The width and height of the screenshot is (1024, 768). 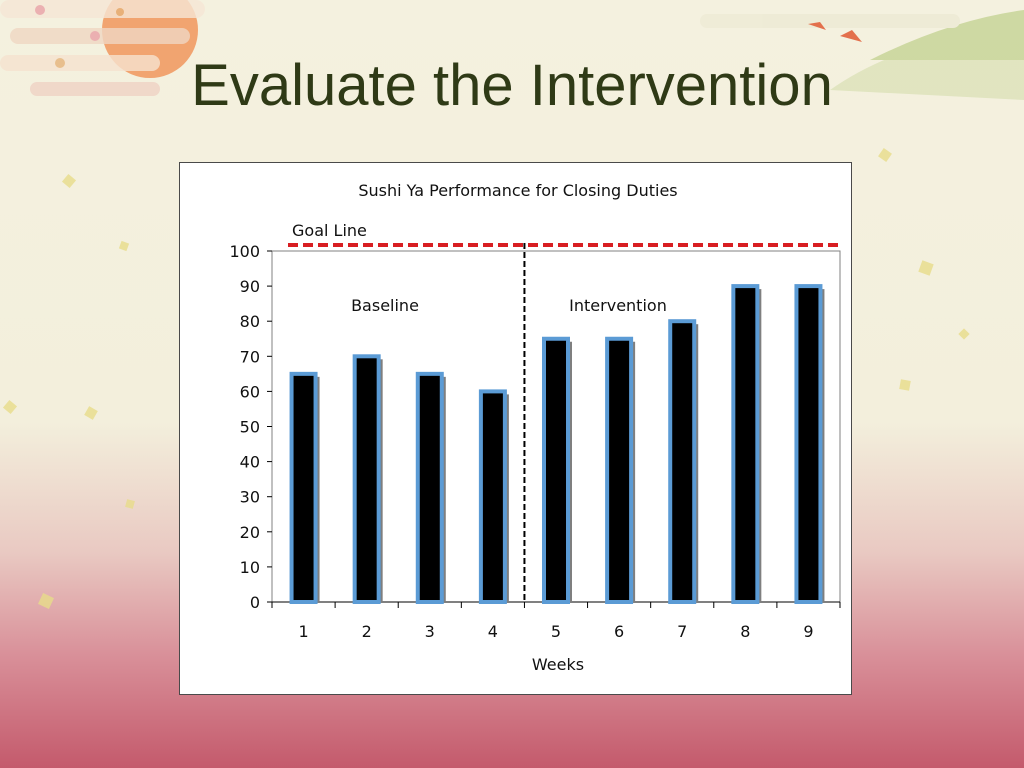 I want to click on x-tick-label: 1, so click(x=303, y=631).